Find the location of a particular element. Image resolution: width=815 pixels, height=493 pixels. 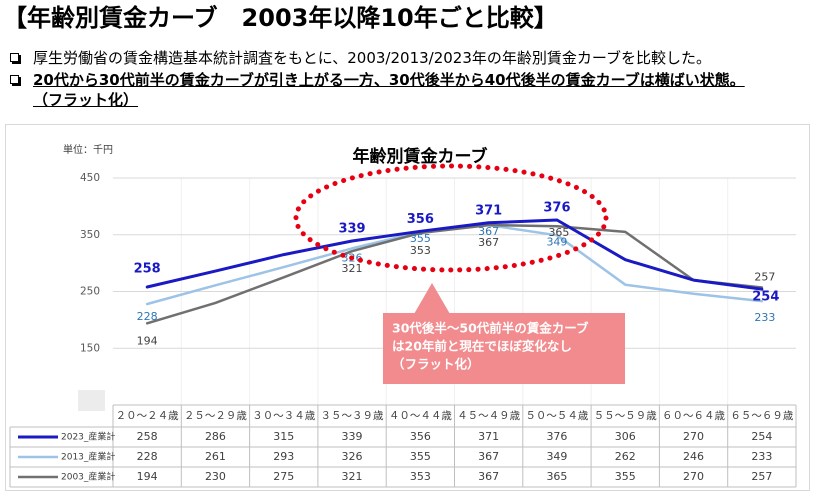

category-label: ５０～５４歳 is located at coordinates (556, 416).